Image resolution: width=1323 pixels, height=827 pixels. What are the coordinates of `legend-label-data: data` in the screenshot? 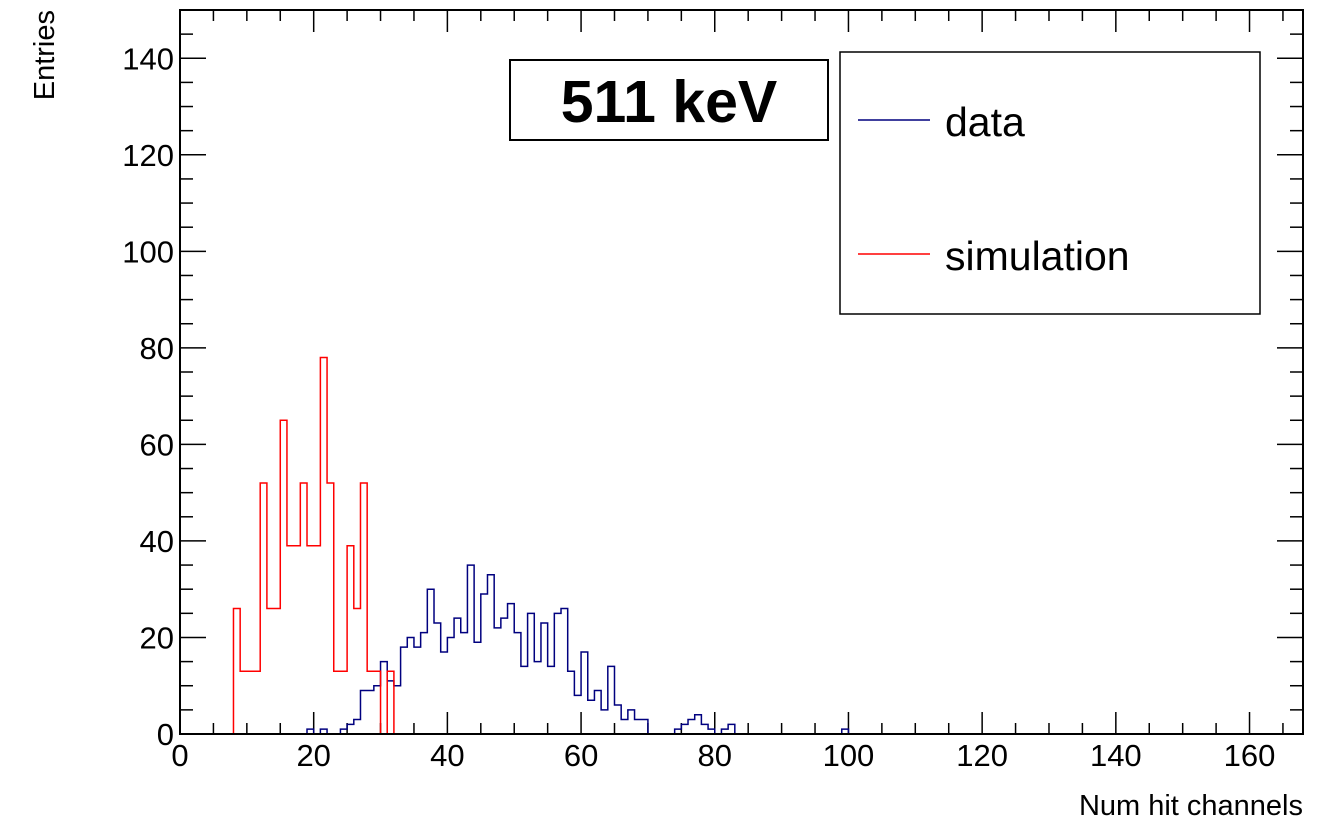 It's located at (985, 122).